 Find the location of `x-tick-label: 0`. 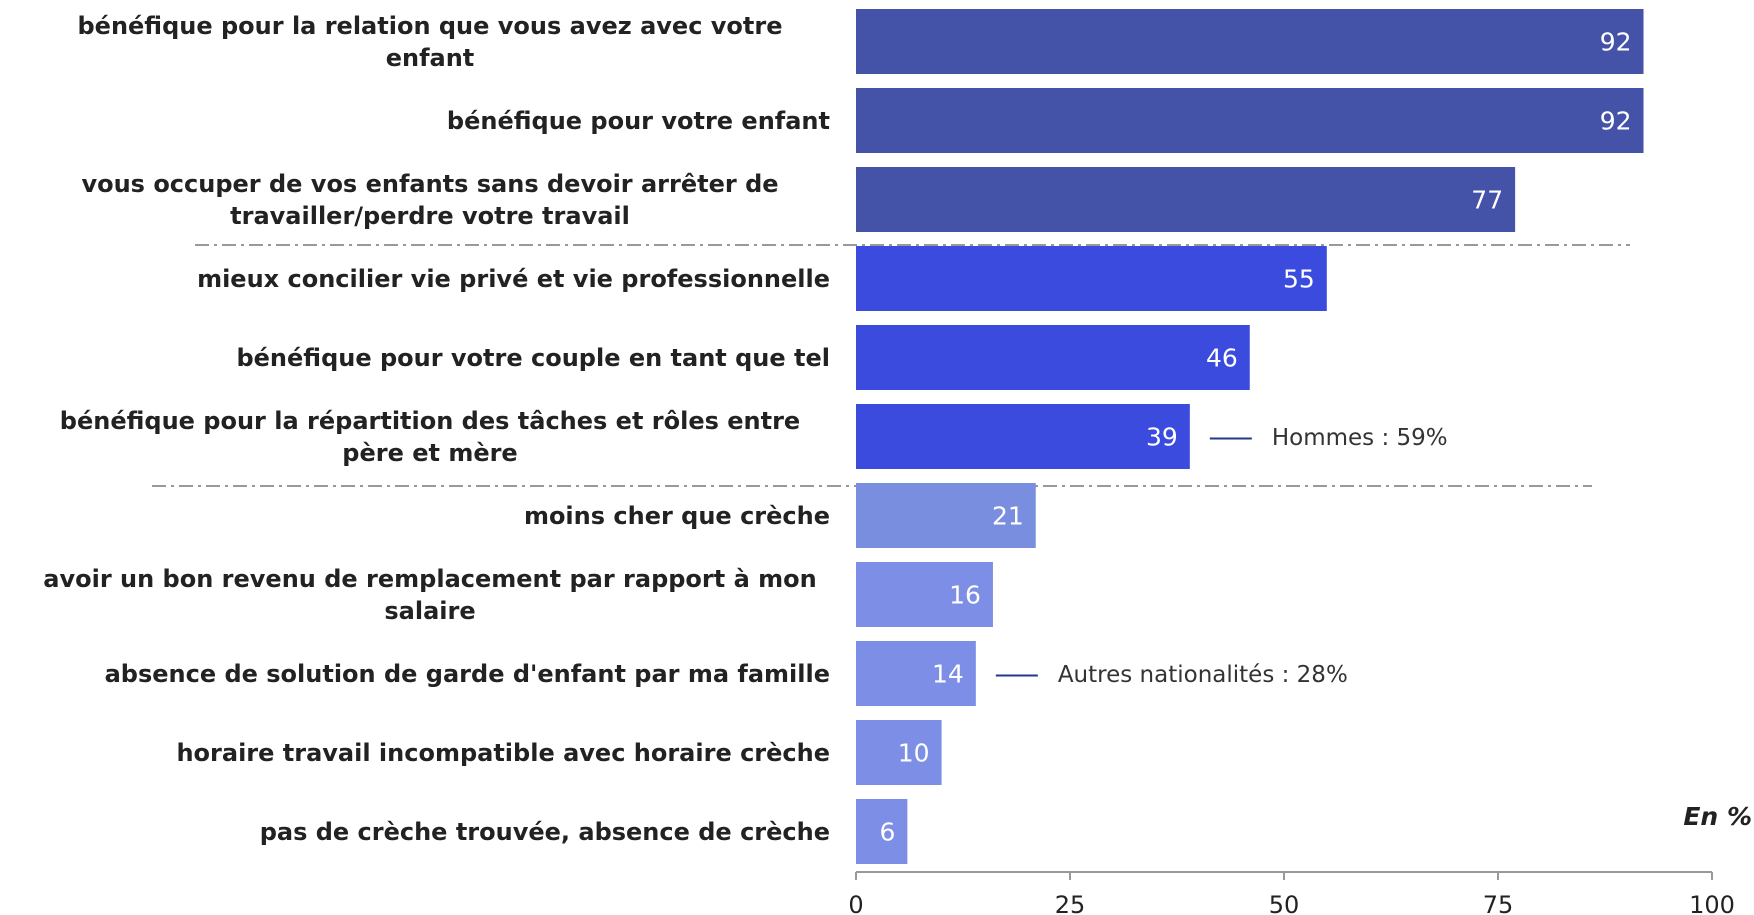

x-tick-label: 0 is located at coordinates (855, 903).